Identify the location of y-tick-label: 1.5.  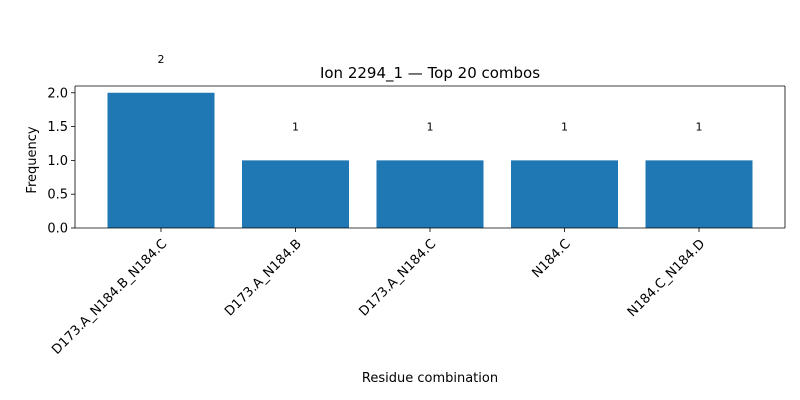
(57, 127).